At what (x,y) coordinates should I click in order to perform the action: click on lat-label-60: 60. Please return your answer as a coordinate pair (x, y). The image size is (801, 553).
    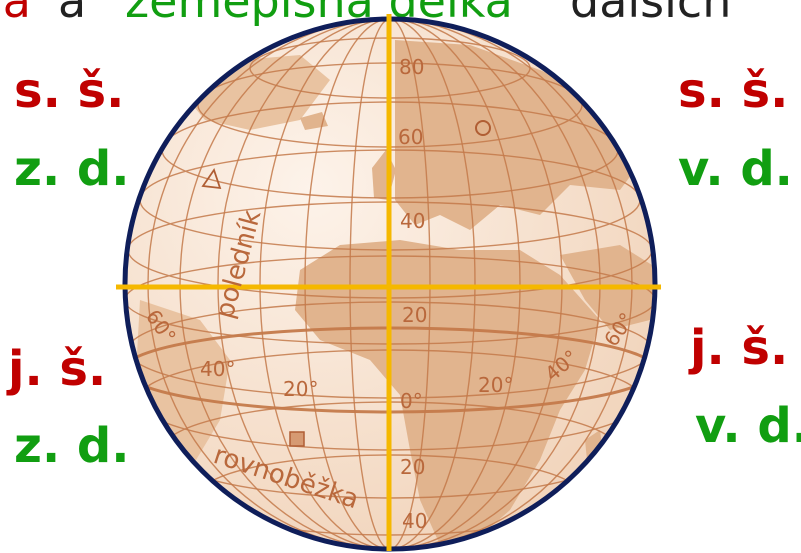
    Looking at the image, I should click on (410, 137).